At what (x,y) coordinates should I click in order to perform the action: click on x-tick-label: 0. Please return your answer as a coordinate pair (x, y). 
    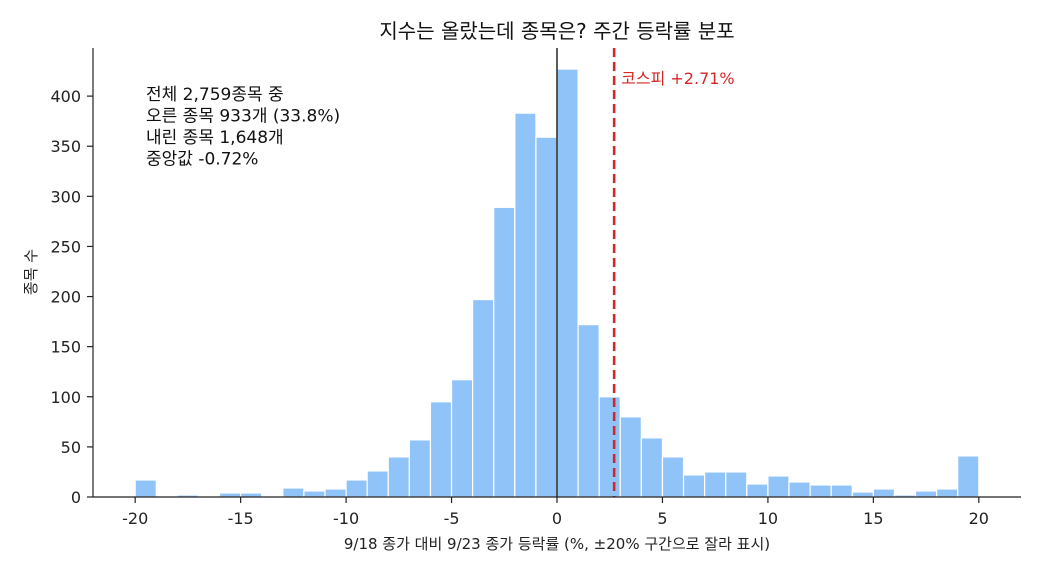
    Looking at the image, I should click on (557, 518).